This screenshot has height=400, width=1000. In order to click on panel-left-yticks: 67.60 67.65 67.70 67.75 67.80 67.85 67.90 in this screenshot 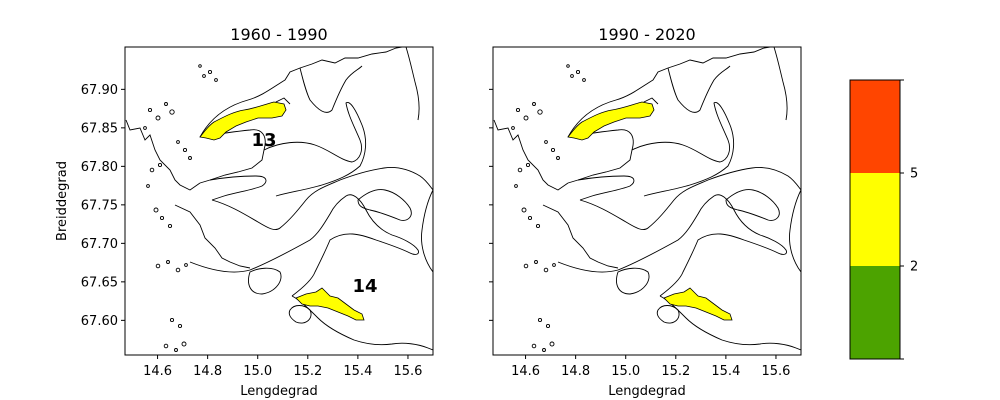, I will do `click(103, 206)`.